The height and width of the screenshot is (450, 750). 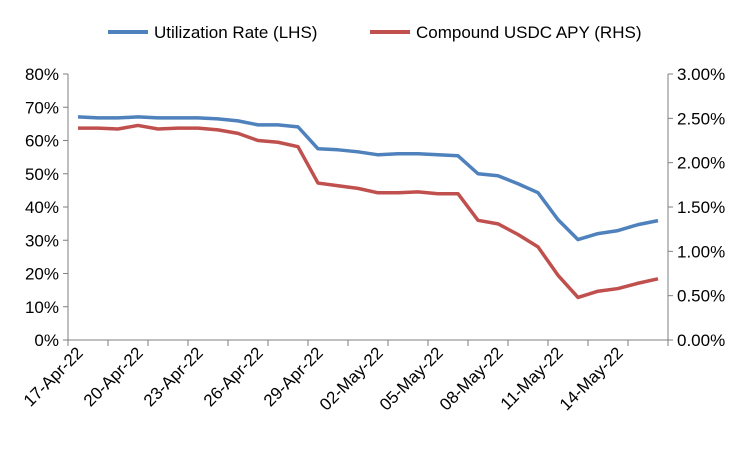 What do you see at coordinates (233, 376) in the screenshot?
I see `x-tick-label: 26-Apr-22` at bounding box center [233, 376].